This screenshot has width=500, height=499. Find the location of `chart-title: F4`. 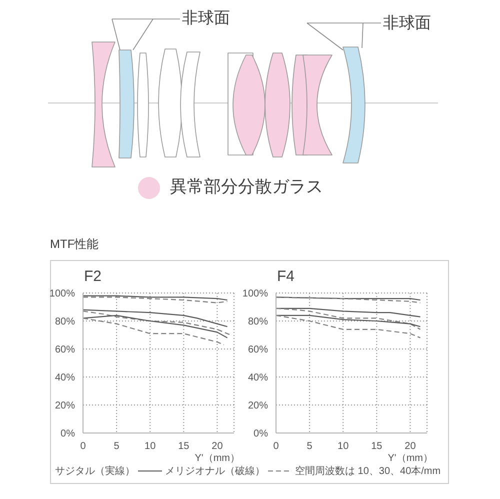

chart-title: F4 is located at coordinates (286, 276).